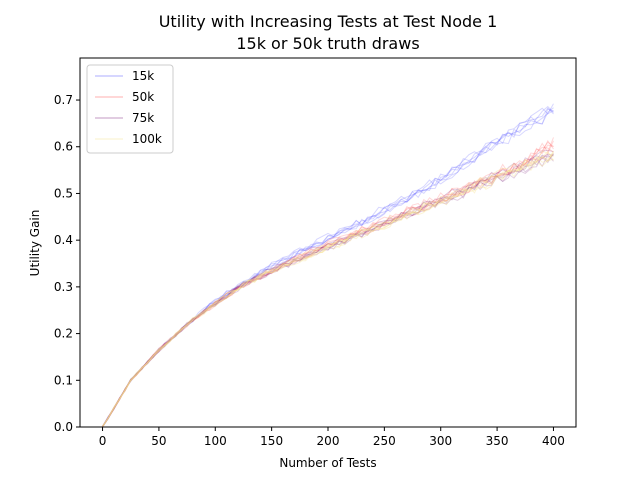  What do you see at coordinates (328, 441) in the screenshot?
I see `x-tick-label: 200` at bounding box center [328, 441].